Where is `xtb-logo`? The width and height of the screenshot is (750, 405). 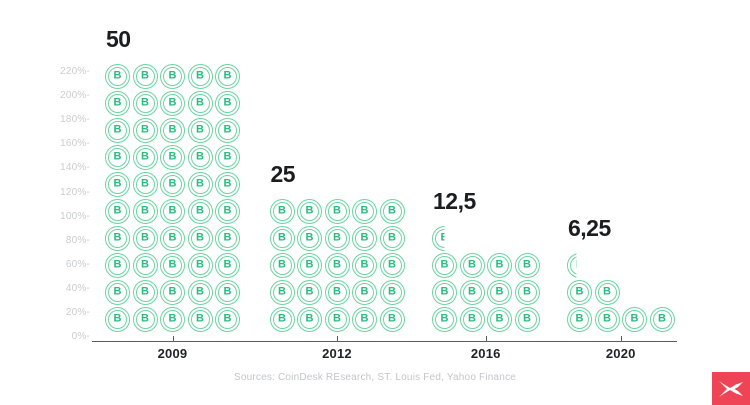 xtb-logo is located at coordinates (731, 388).